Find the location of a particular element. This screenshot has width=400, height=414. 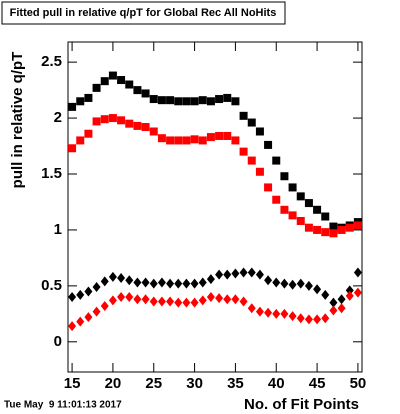

y-tick-label: 0.5 is located at coordinates (51, 285).